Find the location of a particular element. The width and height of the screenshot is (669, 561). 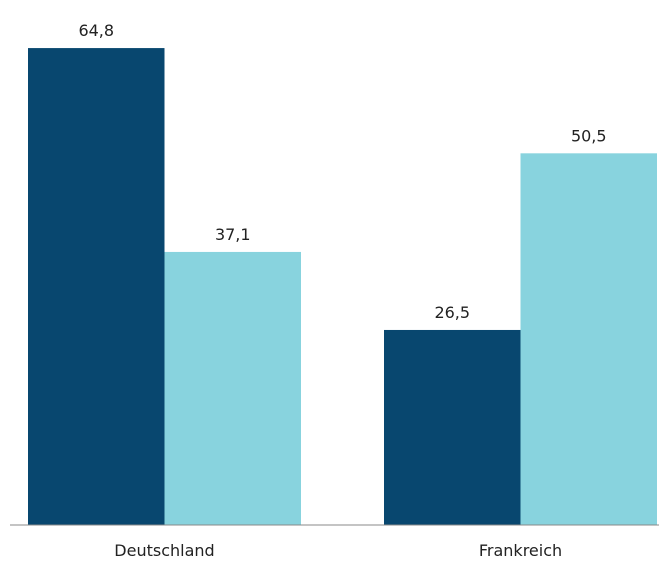

value-label-deutschland-series-1: 64,8 is located at coordinates (96, 30).